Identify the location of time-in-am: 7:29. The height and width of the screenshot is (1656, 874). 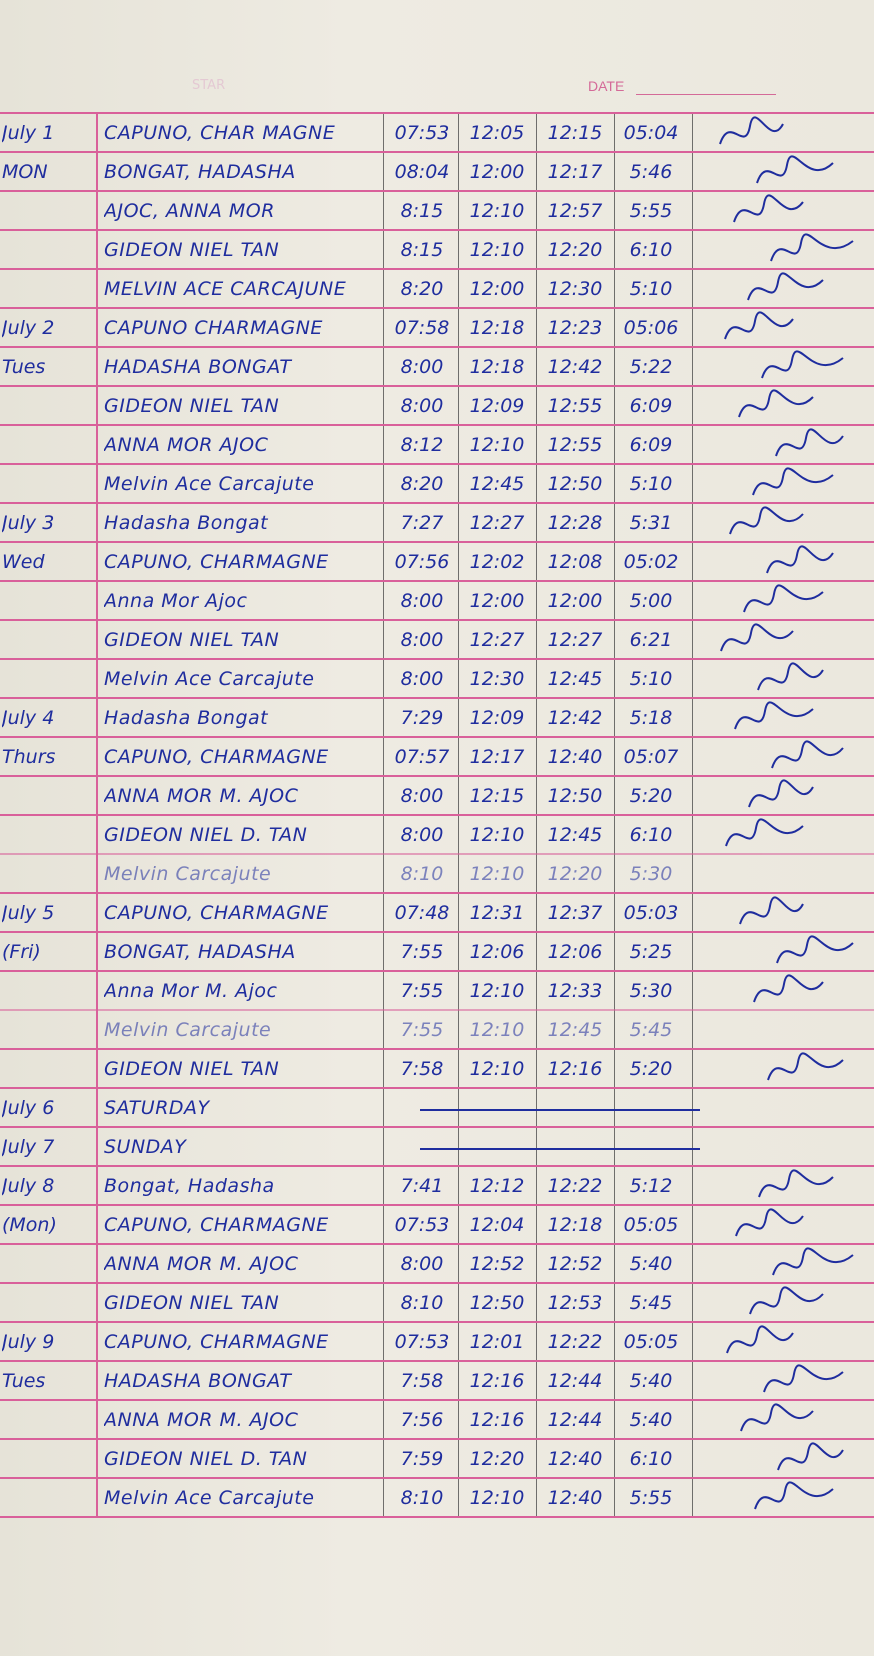
(422, 718).